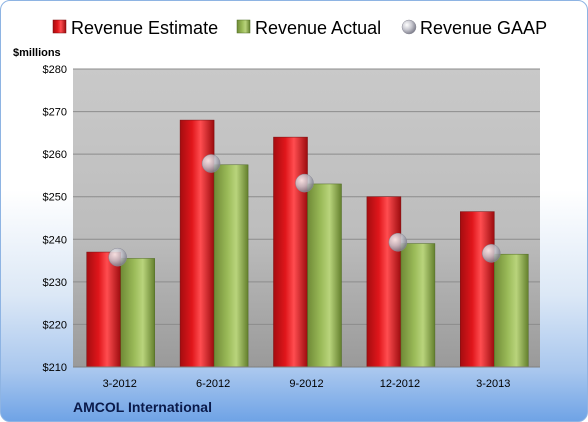  What do you see at coordinates (231, 266) in the screenshot?
I see `bar-revenue-actual-6-2012` at bounding box center [231, 266].